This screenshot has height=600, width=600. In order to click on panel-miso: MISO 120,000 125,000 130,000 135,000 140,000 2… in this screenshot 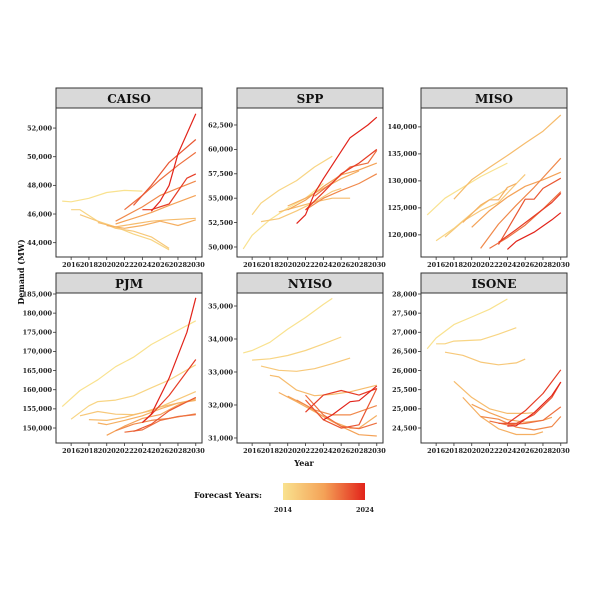, I will do `click(479, 178)`.